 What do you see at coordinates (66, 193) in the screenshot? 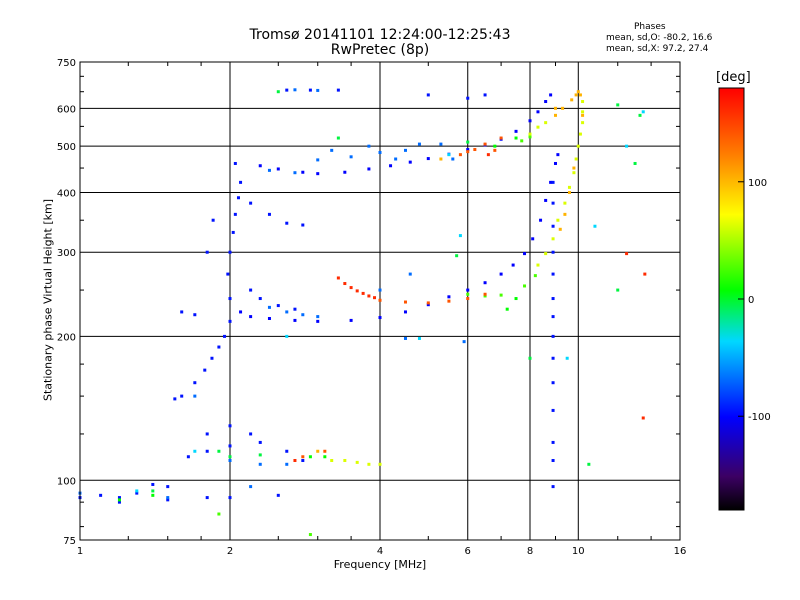
I see `y-tick-label: 400` at bounding box center [66, 193].